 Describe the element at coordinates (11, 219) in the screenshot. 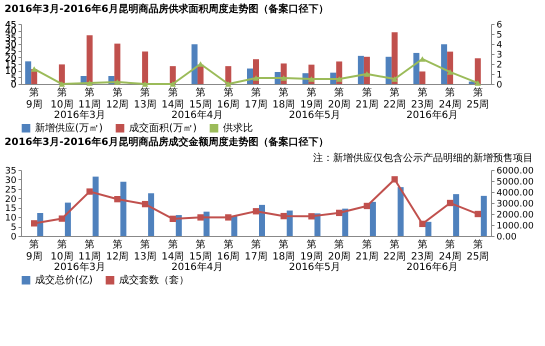

I see `y-tick-label: 10` at that location.